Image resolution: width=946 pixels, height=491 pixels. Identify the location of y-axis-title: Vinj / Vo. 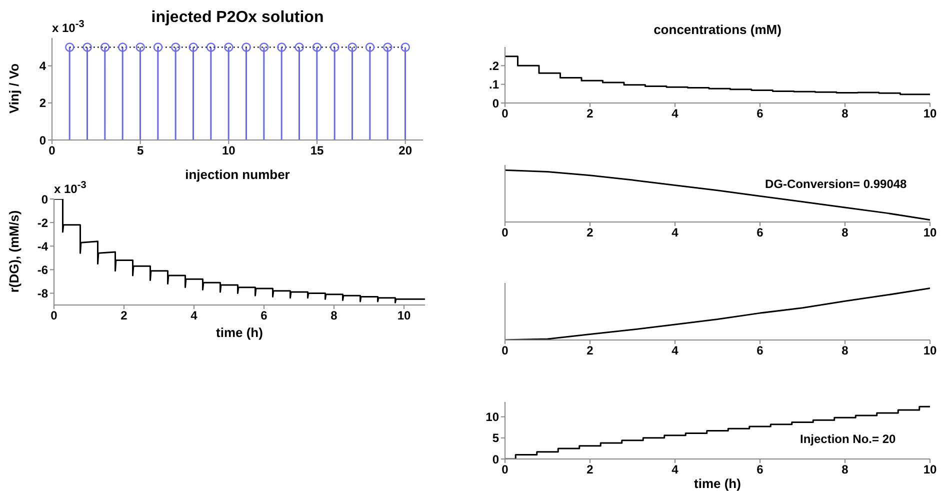
(14, 89).